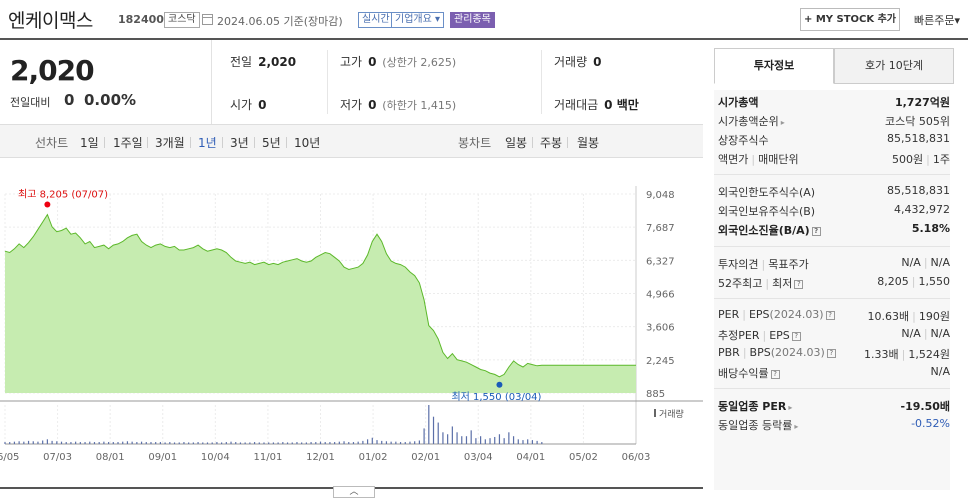 This screenshot has height=500, width=968. I want to click on tab-1y: 1년, so click(207, 143).